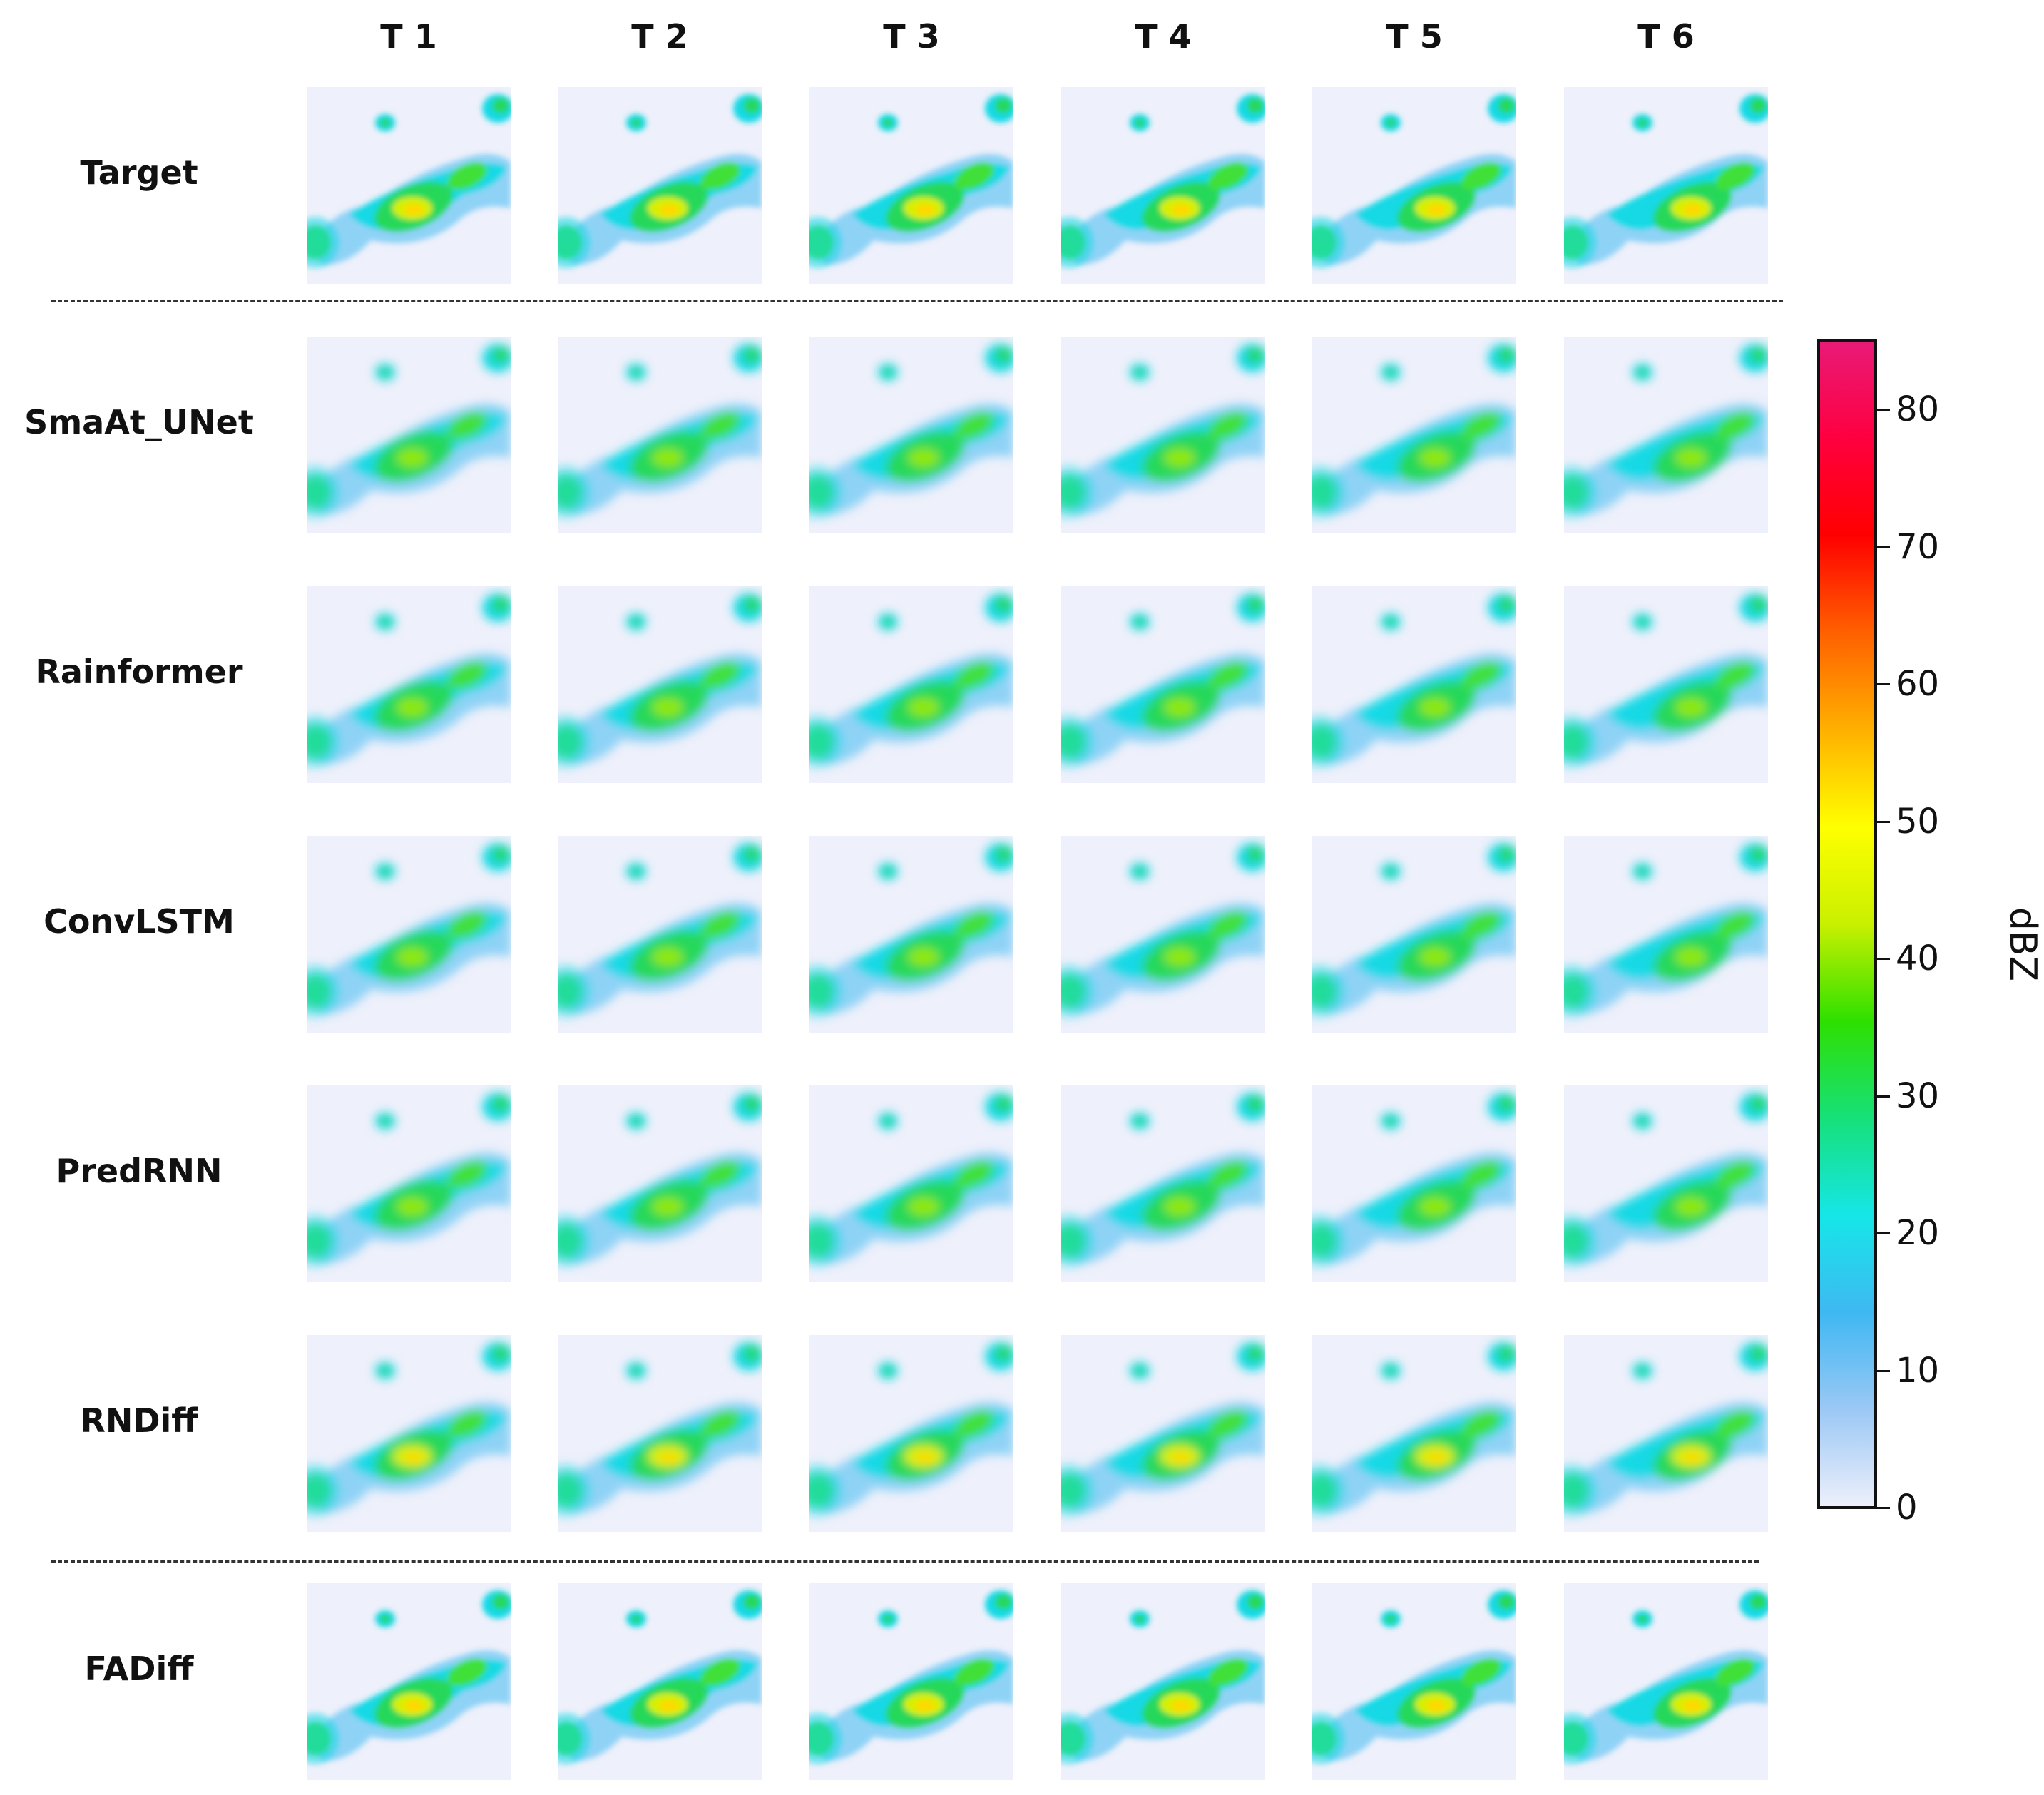 Image resolution: width=2044 pixels, height=1795 pixels. Describe the element at coordinates (1414, 36) in the screenshot. I see `column-header-t5: T 5` at that location.